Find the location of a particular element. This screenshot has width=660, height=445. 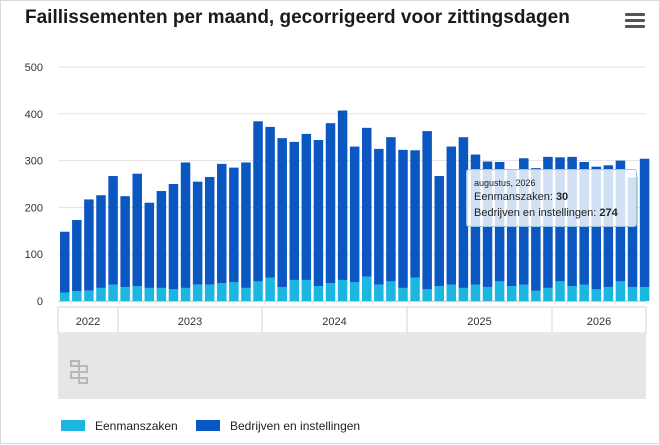

y-tick-label: 500 is located at coordinates (34, 68).